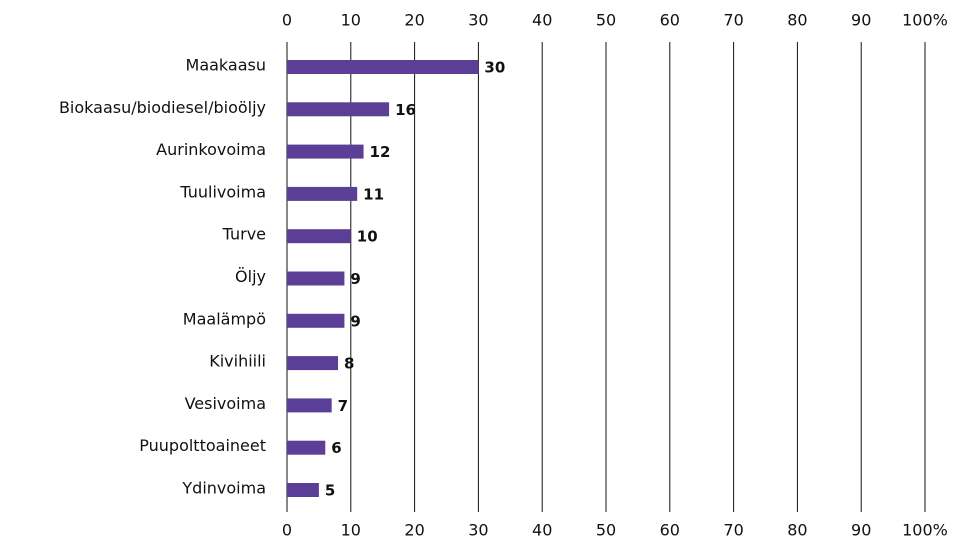 Image resolution: width=957 pixels, height=543 pixels. Describe the element at coordinates (162, 107) in the screenshot. I see `category-label: Biokaasu/biodiesel/bioöljy` at that location.